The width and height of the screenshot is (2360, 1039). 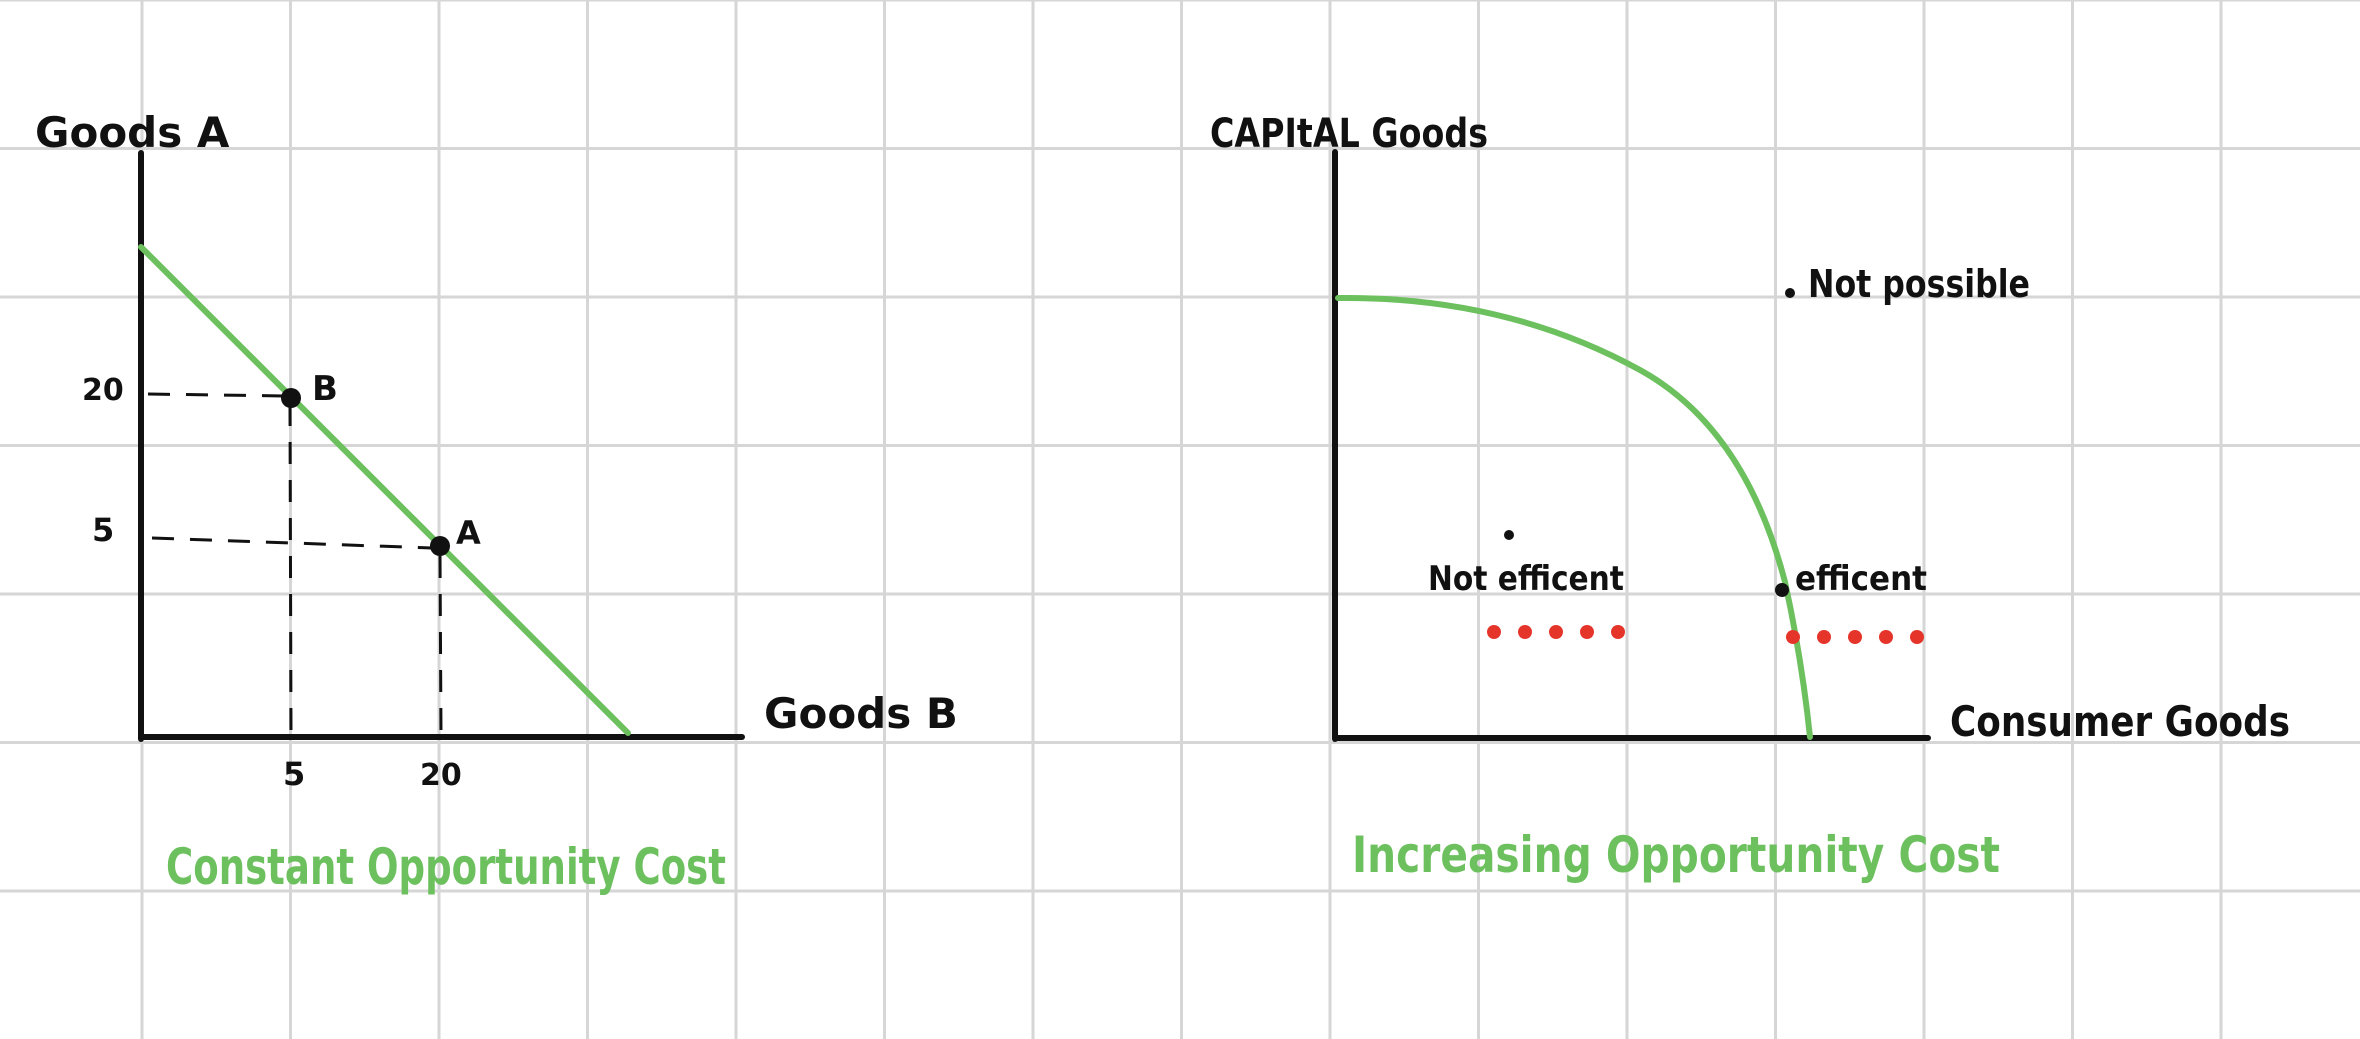 I want to click on dashed-guide-a-vertical, so click(x=440, y=645).